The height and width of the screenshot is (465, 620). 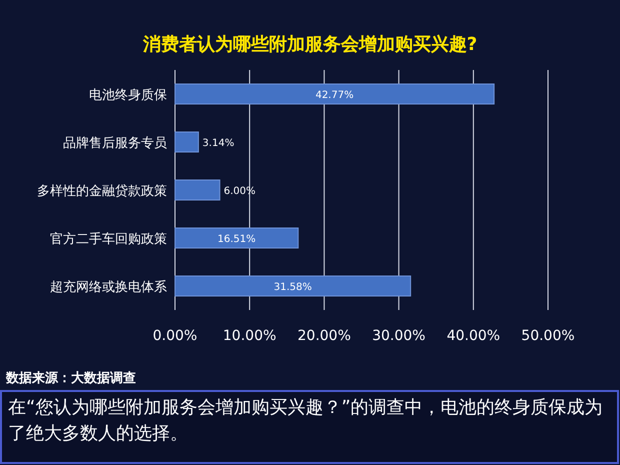 What do you see at coordinates (115, 143) in the screenshot?
I see `y-tick-label: 品牌售后服务专员` at bounding box center [115, 143].